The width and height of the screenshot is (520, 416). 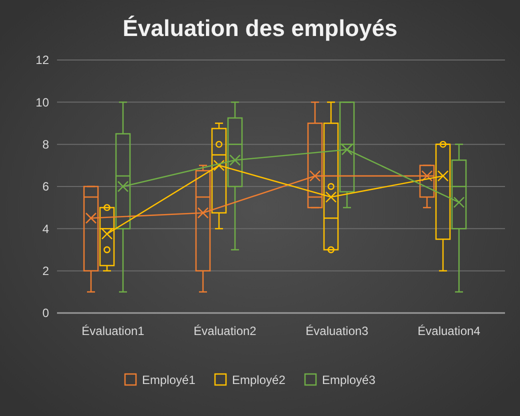 I want to click on y-tick-label: 10, so click(x=43, y=102).